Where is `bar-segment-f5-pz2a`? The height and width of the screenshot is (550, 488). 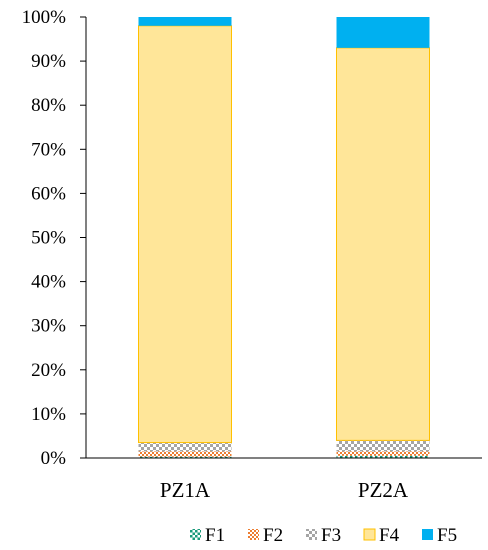 bar-segment-f5-pz2a is located at coordinates (383, 32).